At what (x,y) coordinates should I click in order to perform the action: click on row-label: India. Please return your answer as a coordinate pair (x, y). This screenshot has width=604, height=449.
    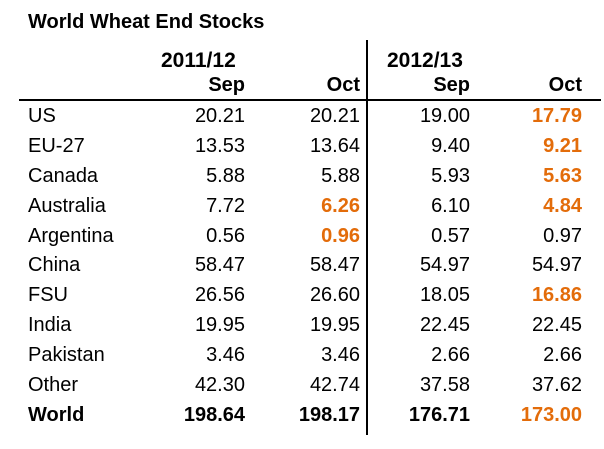
    Looking at the image, I should click on (50, 325).